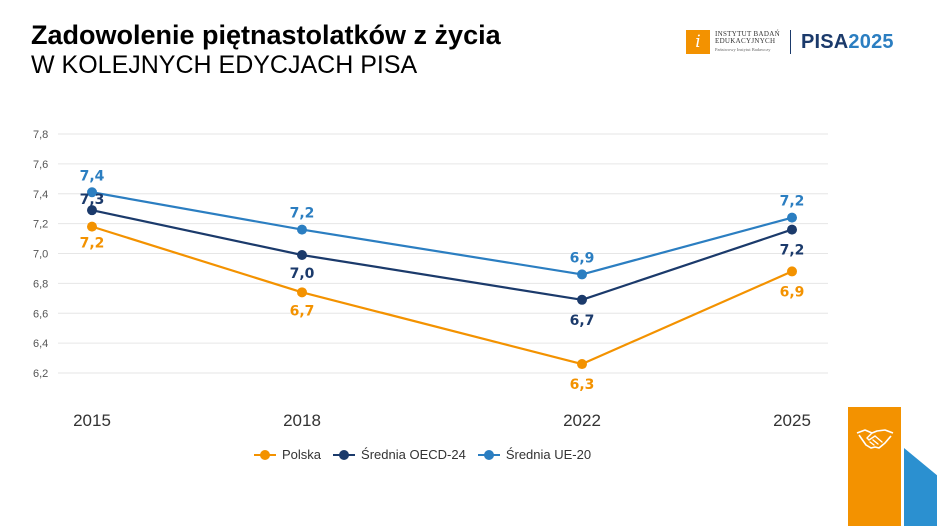 This screenshot has height=526, width=937. Describe the element at coordinates (40, 284) in the screenshot. I see `y-tick-label: 6,8` at that location.